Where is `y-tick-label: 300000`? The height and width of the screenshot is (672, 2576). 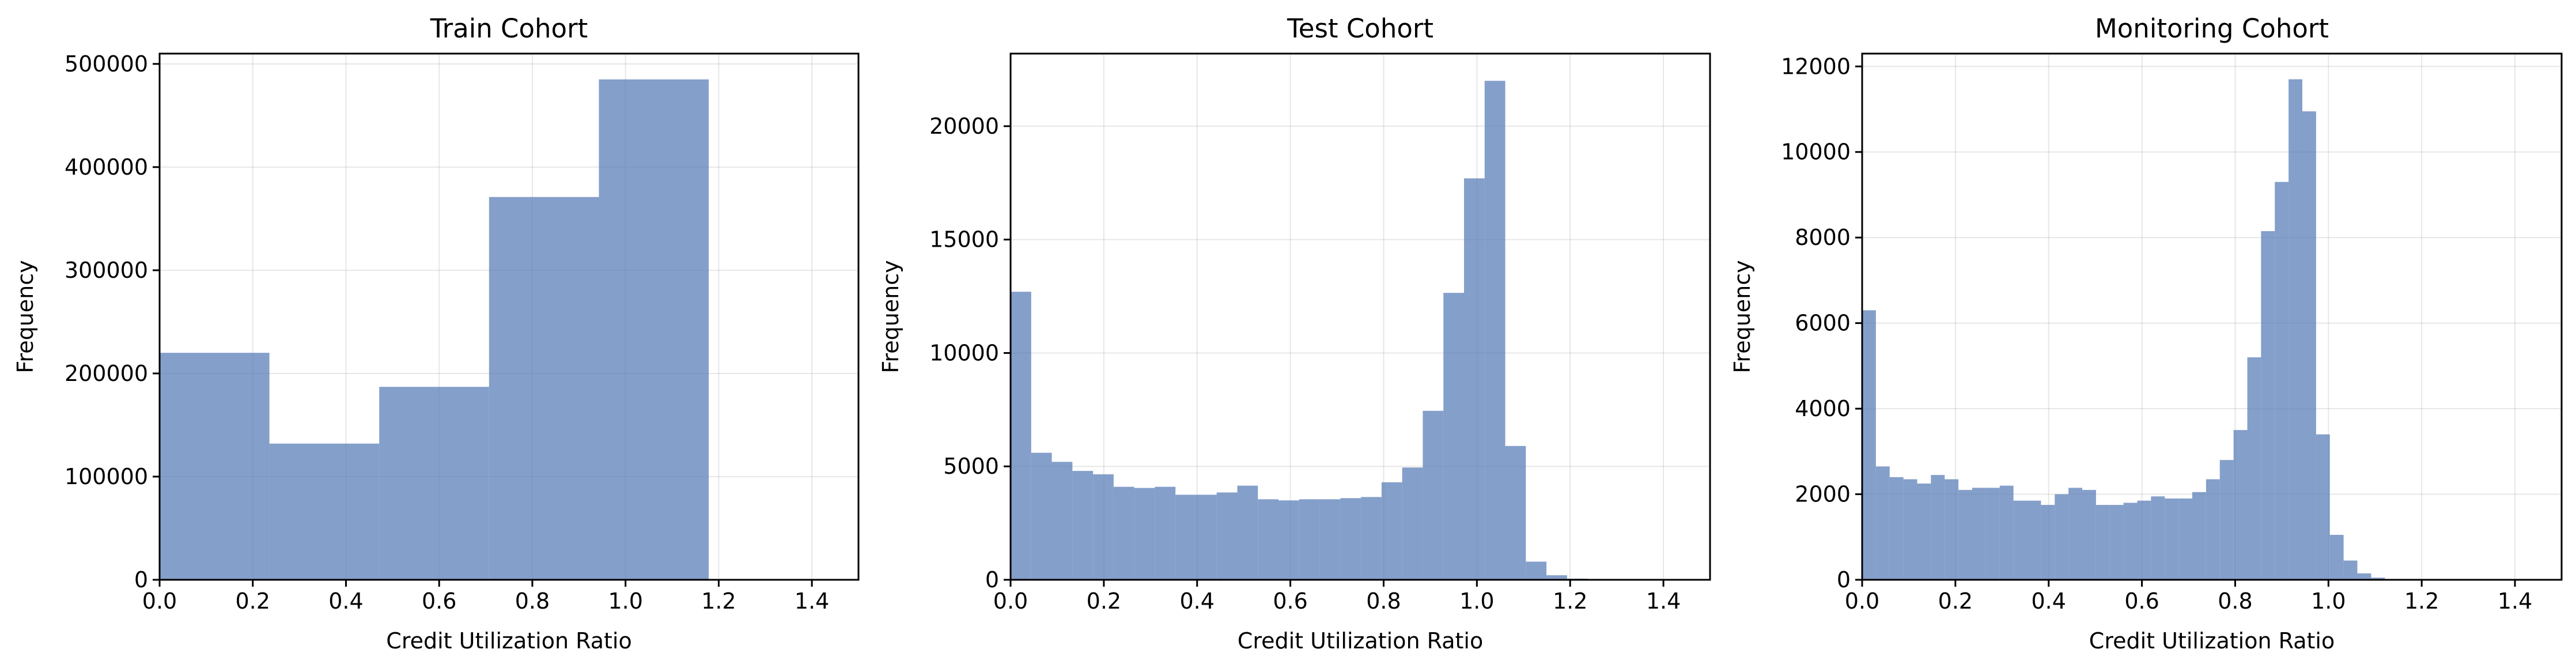
y-tick-label: 300000 is located at coordinates (106, 271).